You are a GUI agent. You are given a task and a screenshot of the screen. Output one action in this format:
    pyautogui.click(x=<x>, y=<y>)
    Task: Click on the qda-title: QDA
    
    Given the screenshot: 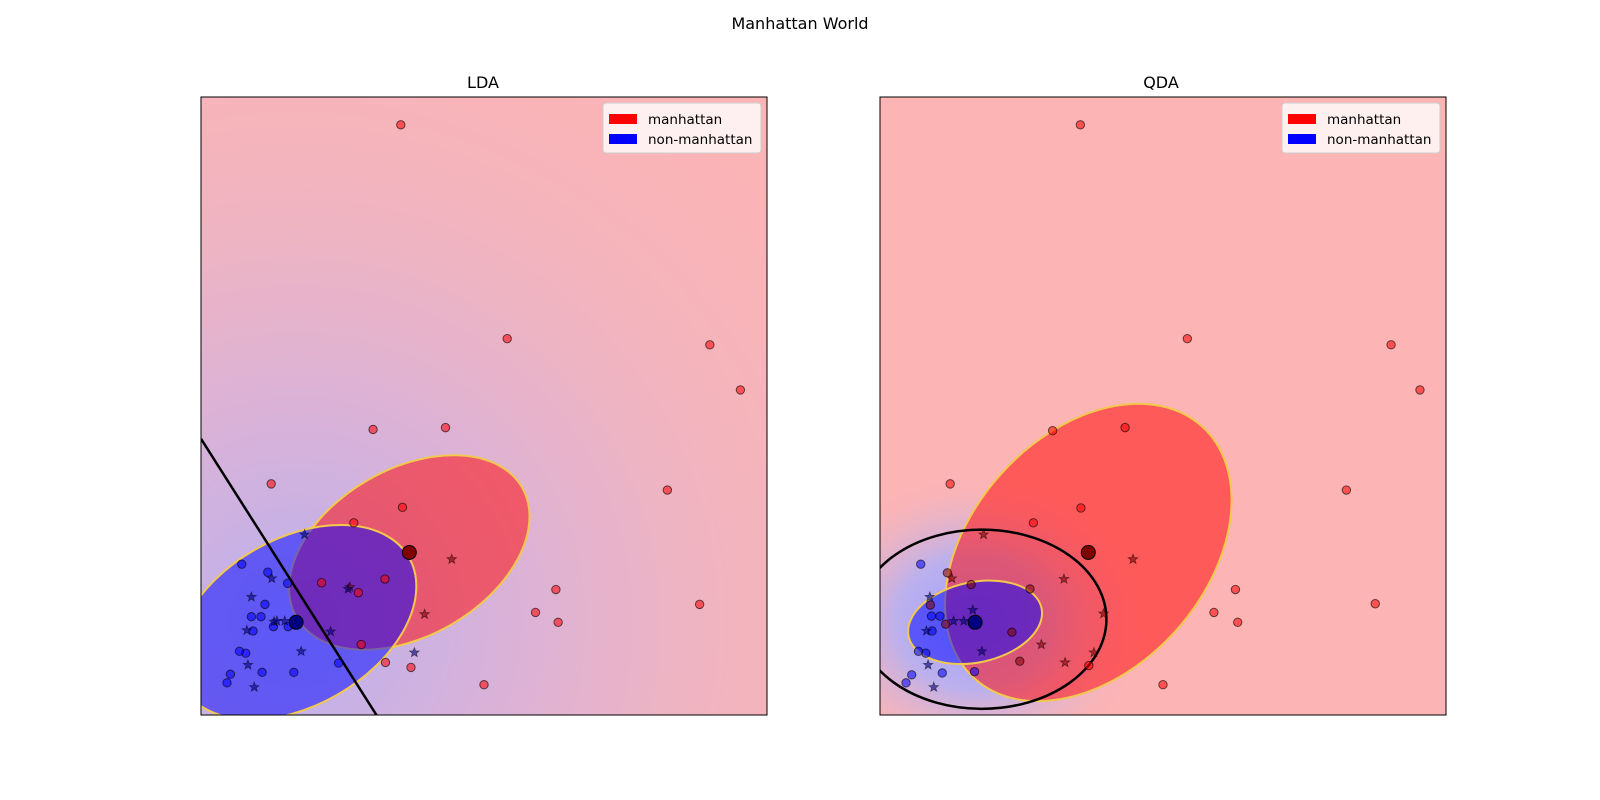 What is the action you would take?
    pyautogui.click(x=1161, y=82)
    